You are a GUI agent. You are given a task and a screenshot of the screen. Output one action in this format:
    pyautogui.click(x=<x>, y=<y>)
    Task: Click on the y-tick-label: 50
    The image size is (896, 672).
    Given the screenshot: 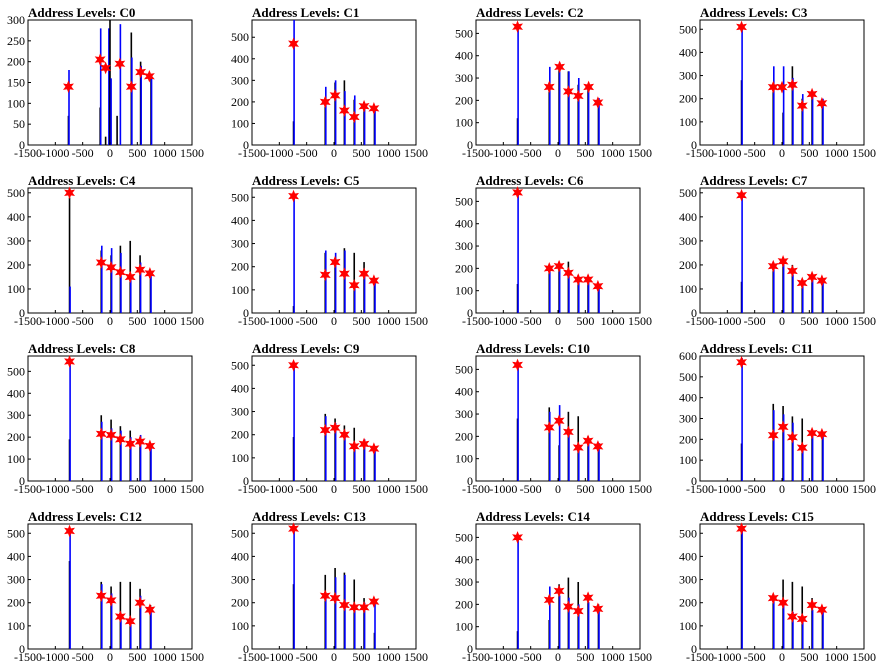 What is the action you would take?
    pyautogui.click(x=19, y=124)
    